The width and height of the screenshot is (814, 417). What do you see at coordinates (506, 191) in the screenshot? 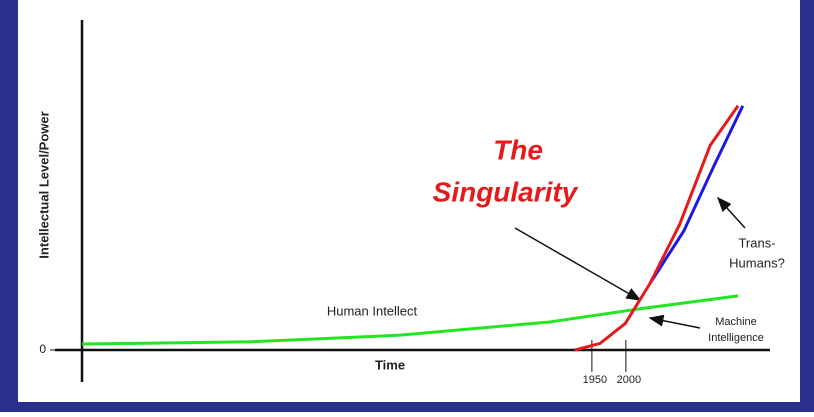
I see `title: Singularity` at bounding box center [506, 191].